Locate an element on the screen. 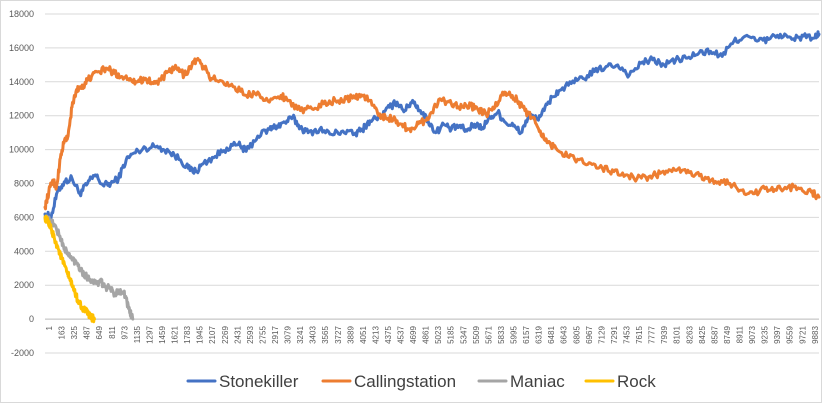 Image resolution: width=822 pixels, height=404 pixels. x-tick-label: 9883 is located at coordinates (815, 335).